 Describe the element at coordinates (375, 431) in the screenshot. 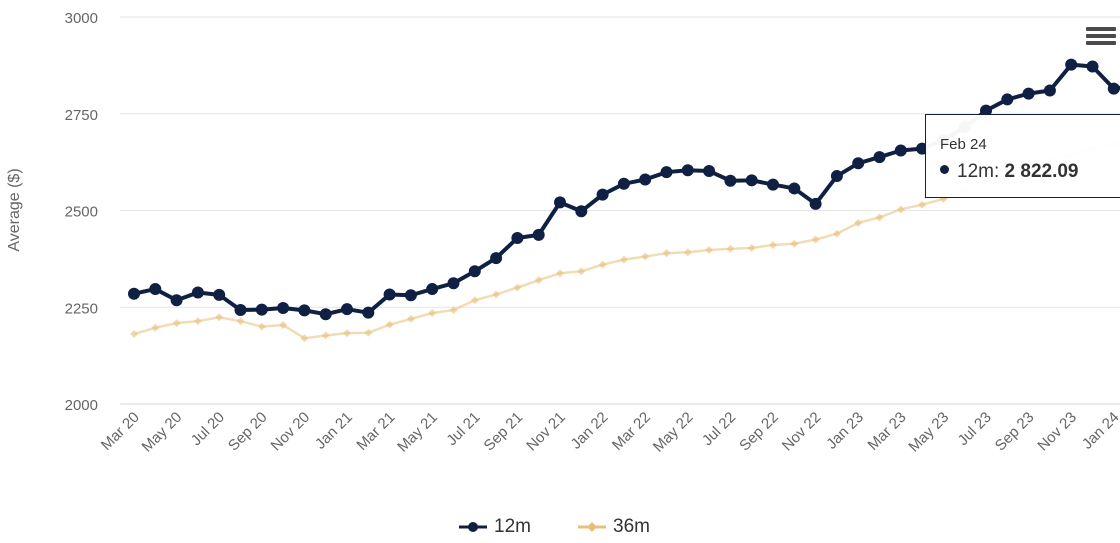

I see `x-tick-label: Mar 21` at that location.